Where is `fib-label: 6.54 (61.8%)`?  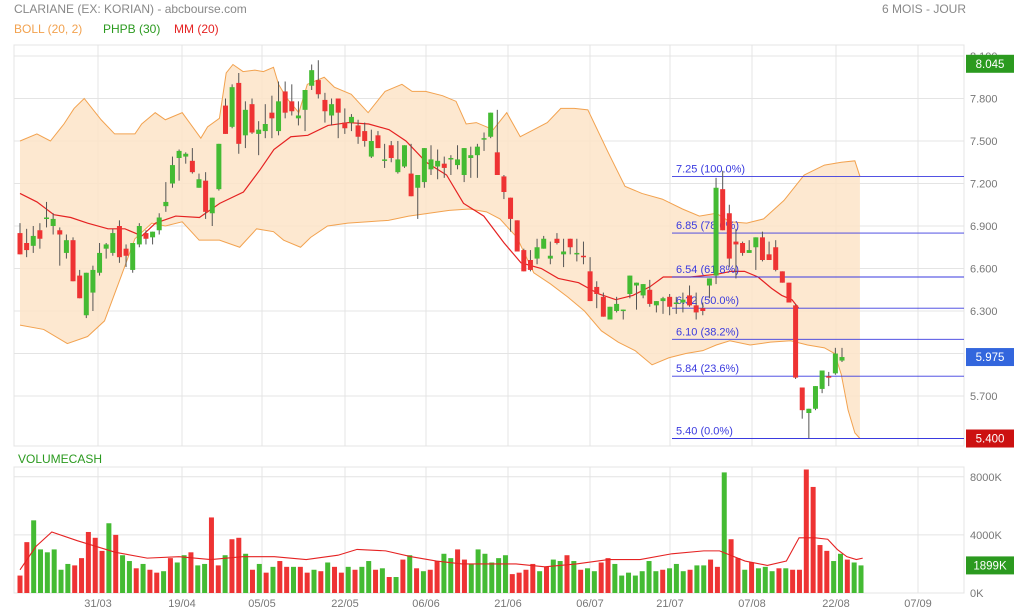 fib-label: 6.54 (61.8%) is located at coordinates (707, 270).